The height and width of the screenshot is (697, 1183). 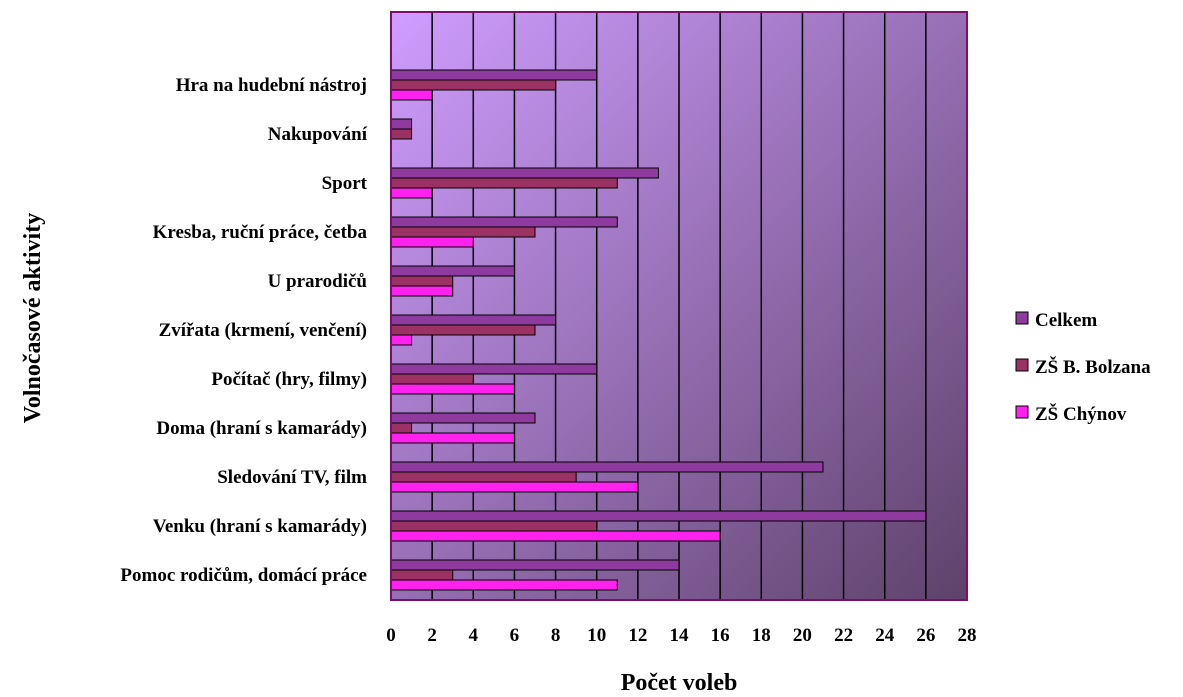 What do you see at coordinates (33, 318) in the screenshot?
I see `y-axis-title: Volnočasové aktivity` at bounding box center [33, 318].